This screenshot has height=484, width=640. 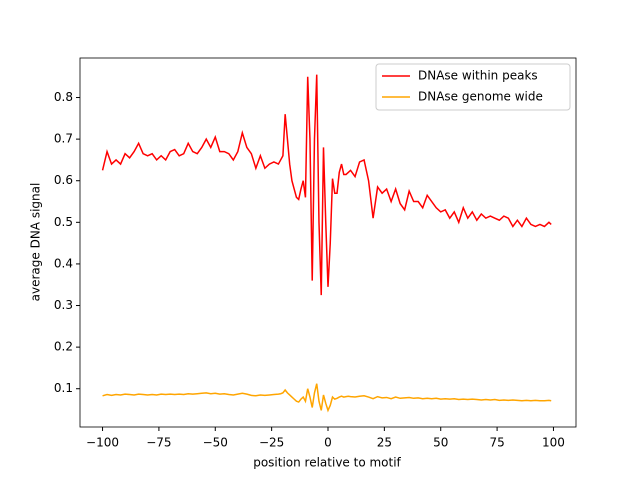 What do you see at coordinates (478, 76) in the screenshot?
I see `legend-label: DNAse within peaks` at bounding box center [478, 76].